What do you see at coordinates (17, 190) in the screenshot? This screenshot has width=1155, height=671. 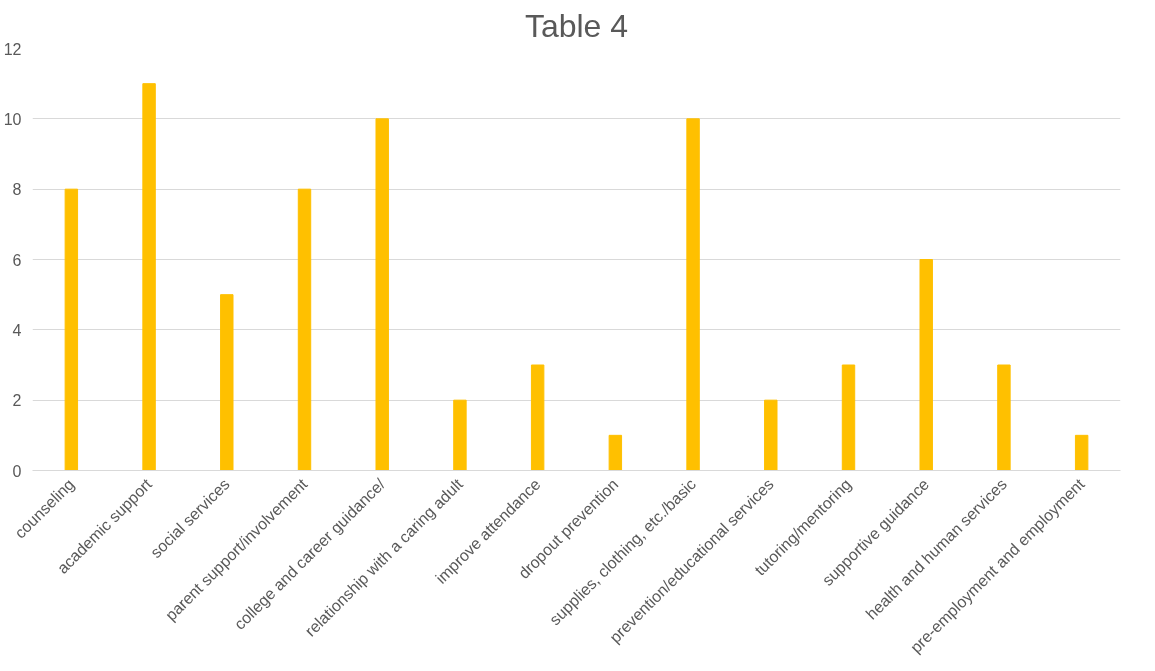 I see `y-tick-label: 8` at bounding box center [17, 190].